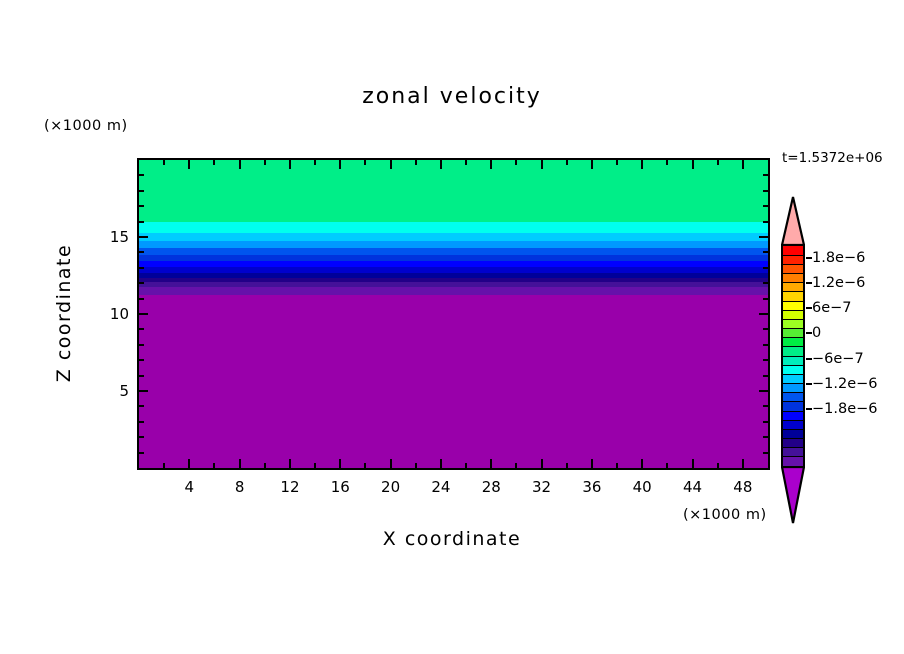 This screenshot has width=904, height=654. Describe the element at coordinates (845, 383) in the screenshot. I see `colorbar-tick-label: −1.2e−6` at that location.